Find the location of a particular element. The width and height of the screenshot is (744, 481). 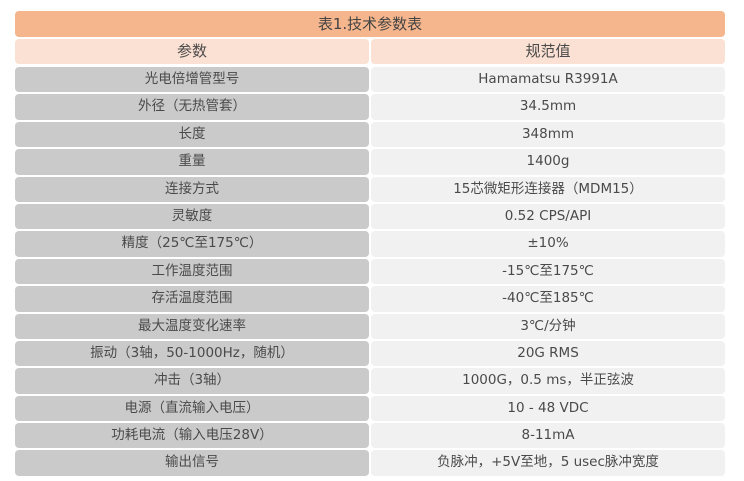

value-cell: 1400g is located at coordinates (548, 162).